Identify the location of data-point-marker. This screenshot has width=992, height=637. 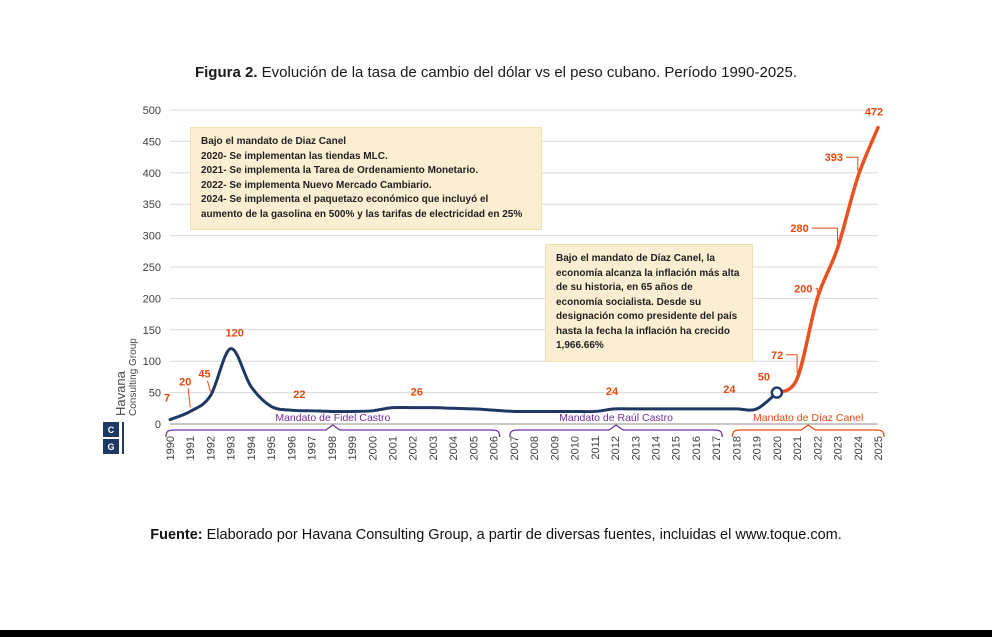
(777, 392).